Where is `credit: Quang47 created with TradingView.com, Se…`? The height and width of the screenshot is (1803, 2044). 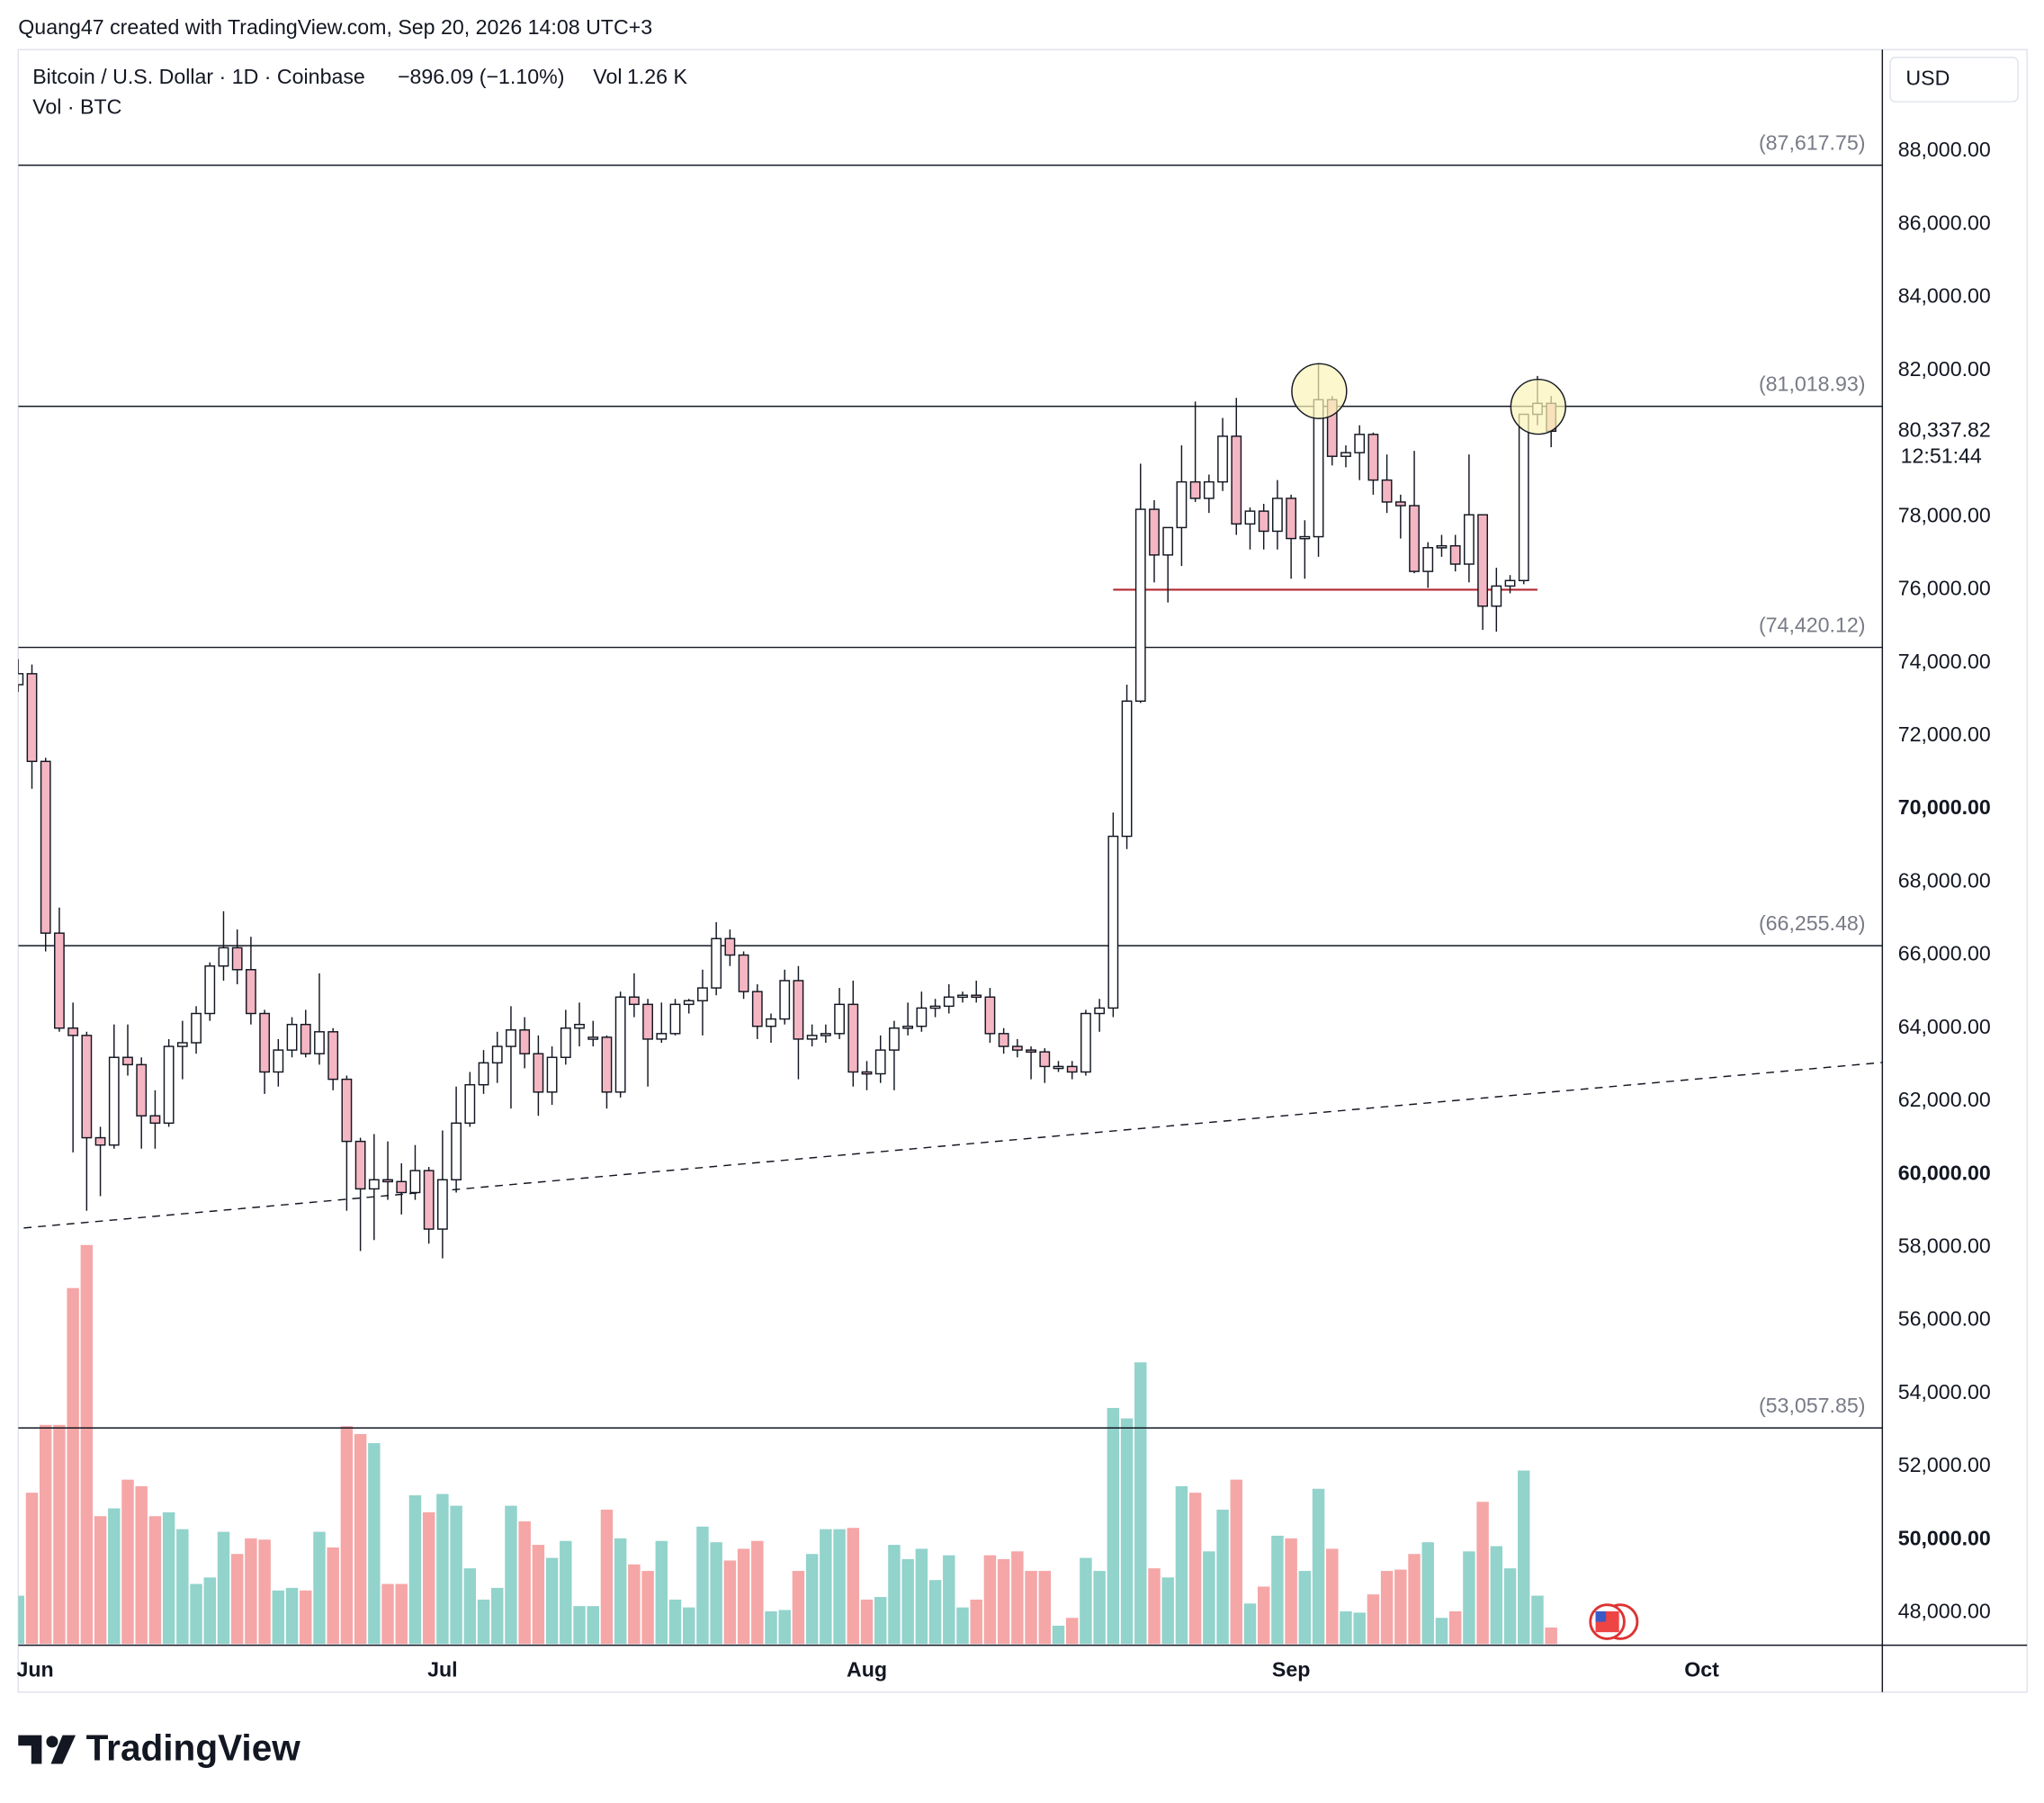
credit: Quang47 created with TradingView.com, Se… is located at coordinates (335, 27).